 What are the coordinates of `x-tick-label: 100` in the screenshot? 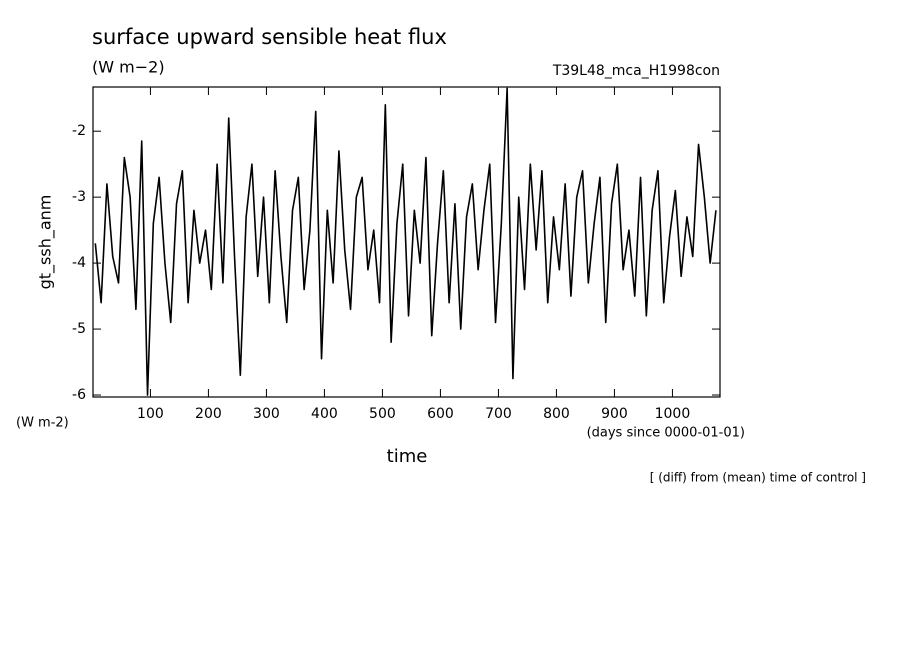 It's located at (150, 414).